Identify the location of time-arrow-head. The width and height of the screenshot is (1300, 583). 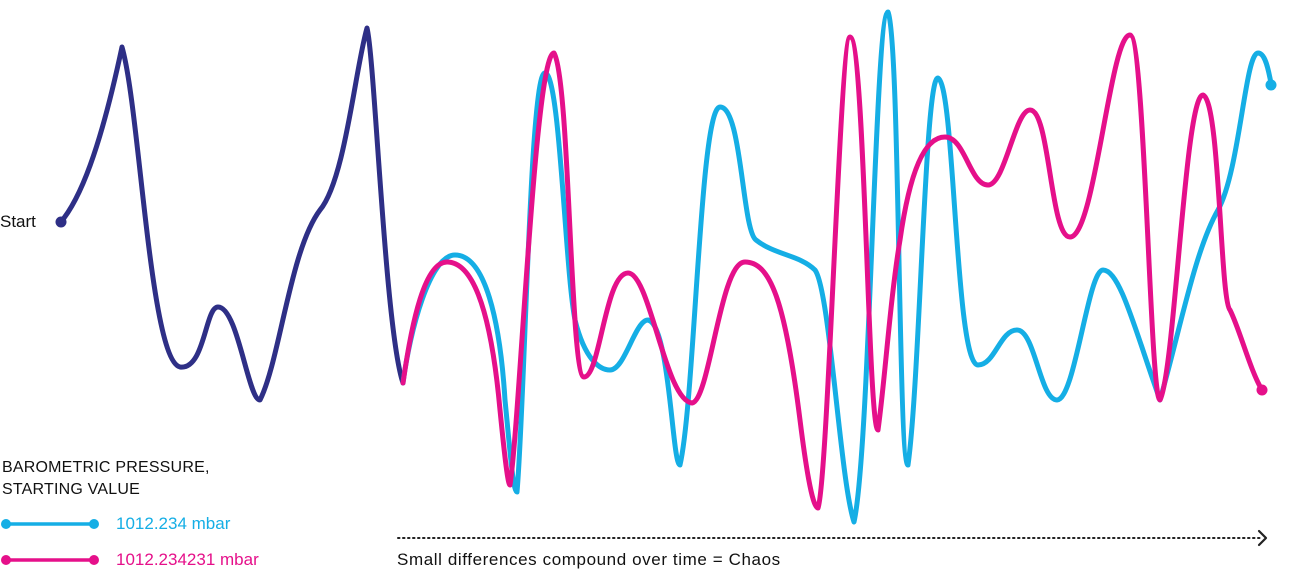
(1262, 538).